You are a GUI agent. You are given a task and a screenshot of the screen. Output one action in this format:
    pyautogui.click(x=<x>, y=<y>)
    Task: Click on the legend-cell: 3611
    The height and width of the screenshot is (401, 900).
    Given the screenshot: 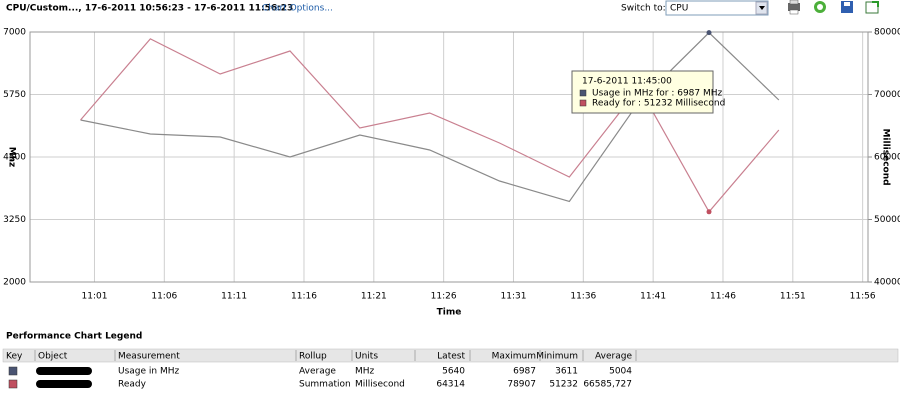 What is the action you would take?
    pyautogui.click(x=566, y=372)
    